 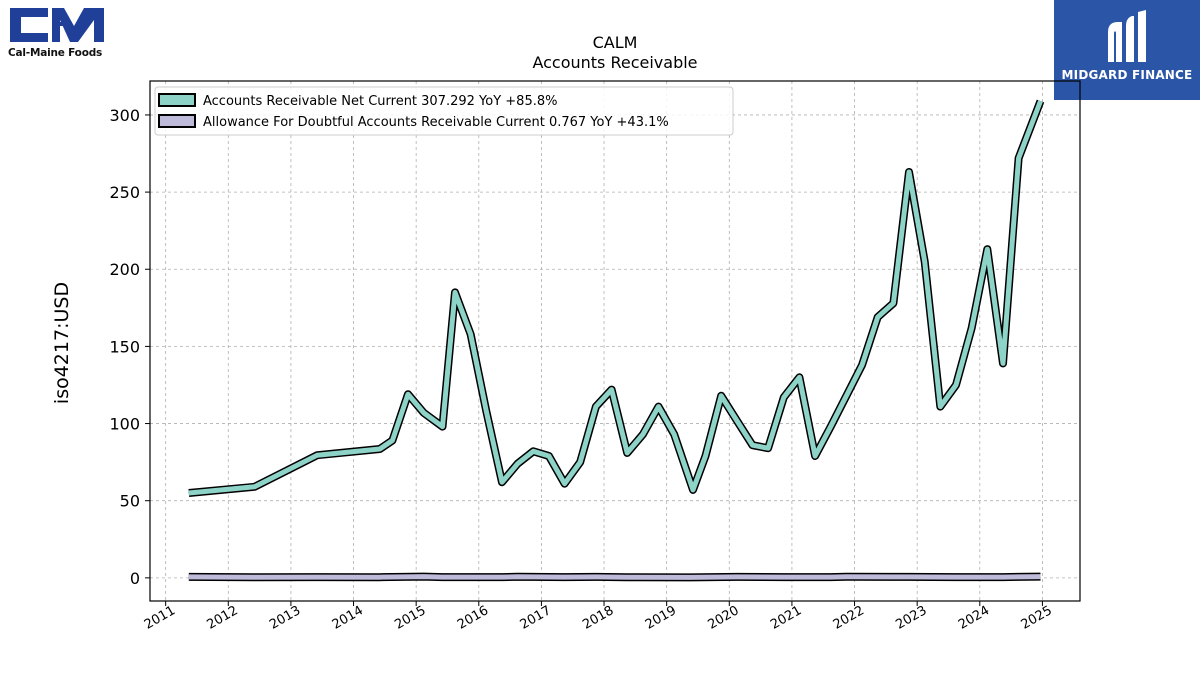 I want to click on cal-maine-foods-brand: Cal-Maine Foods, so click(x=58, y=36).